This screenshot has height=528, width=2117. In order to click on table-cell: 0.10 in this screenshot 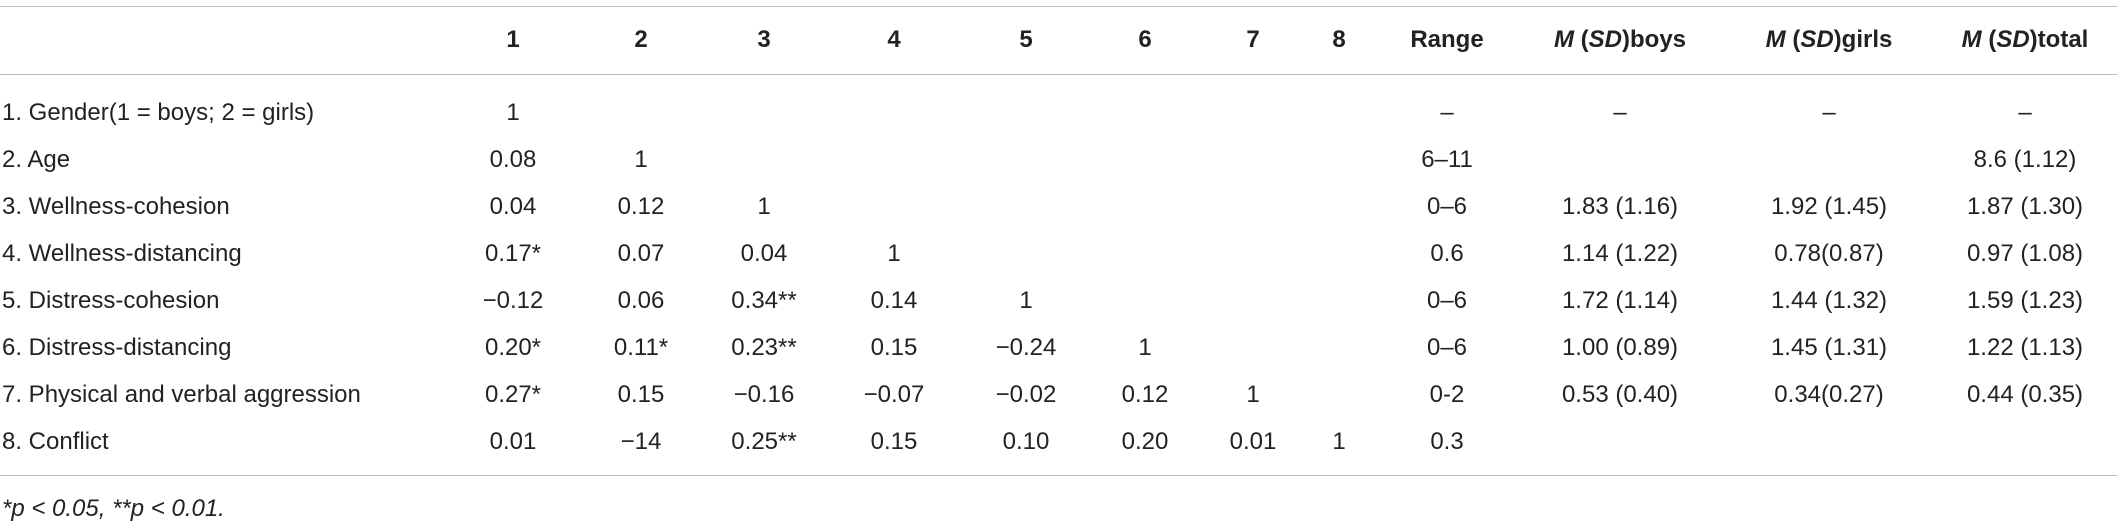, I will do `click(1026, 441)`.